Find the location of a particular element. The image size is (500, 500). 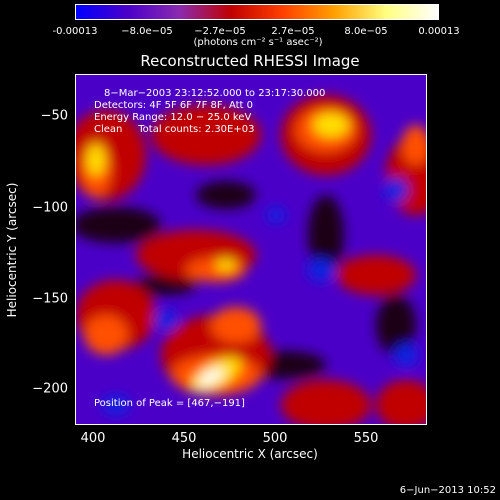

info-energy-range: Energy Range: 12.0 − 25.0 keV is located at coordinates (173, 117).